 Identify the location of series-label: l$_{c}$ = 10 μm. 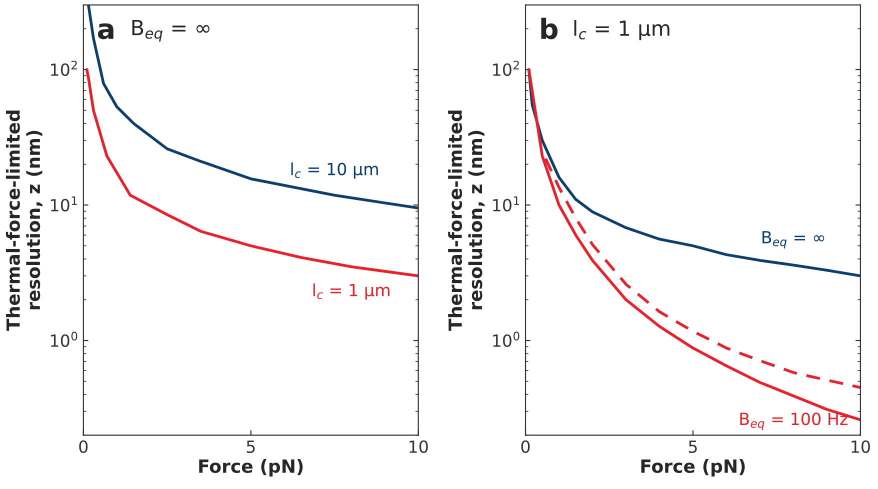
(334, 170).